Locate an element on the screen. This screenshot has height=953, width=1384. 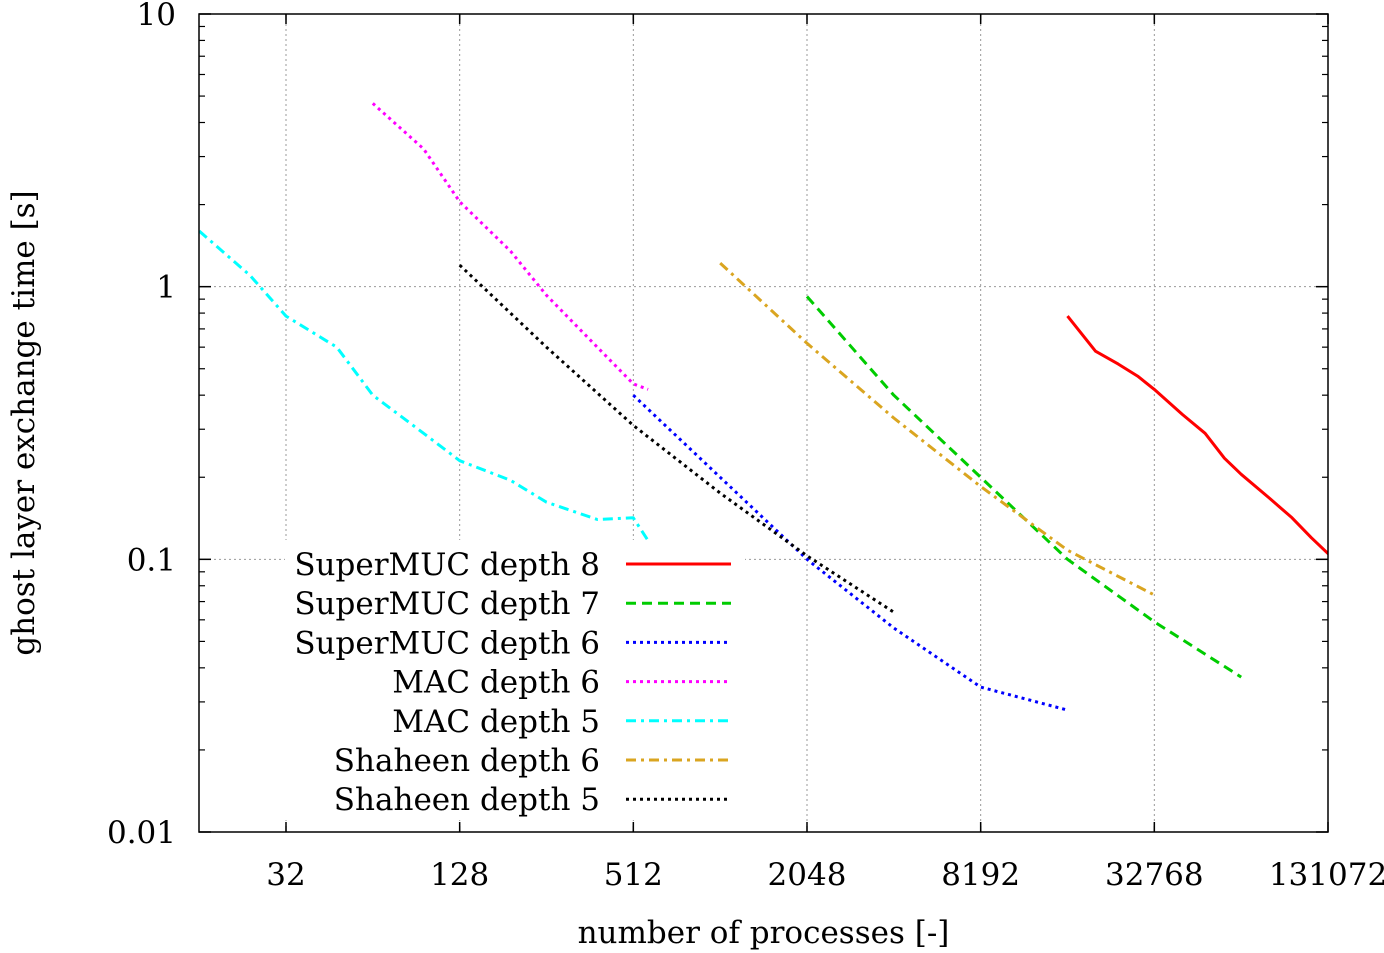
legend-label: SuperMUC depth 7 is located at coordinates (447, 604).